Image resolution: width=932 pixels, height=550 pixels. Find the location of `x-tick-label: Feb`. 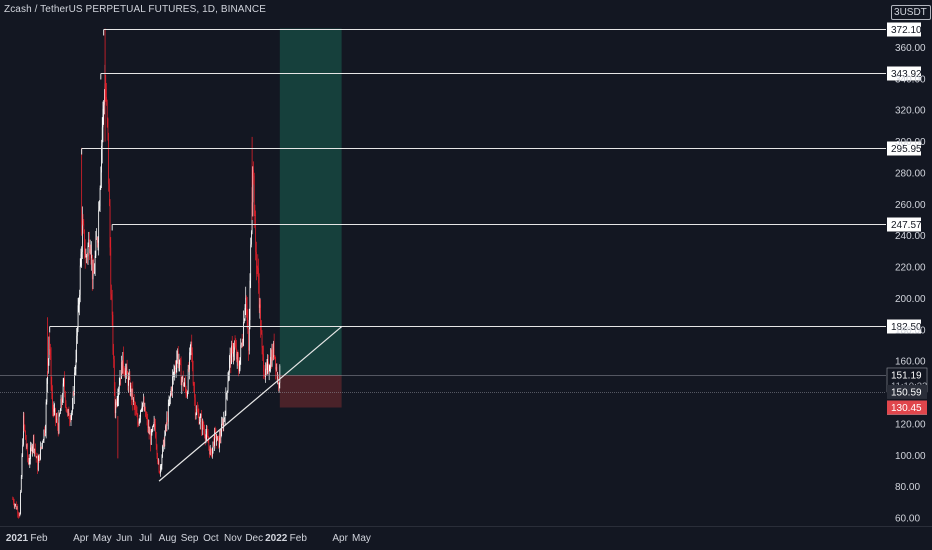

x-tick-label: Feb is located at coordinates (299, 538).